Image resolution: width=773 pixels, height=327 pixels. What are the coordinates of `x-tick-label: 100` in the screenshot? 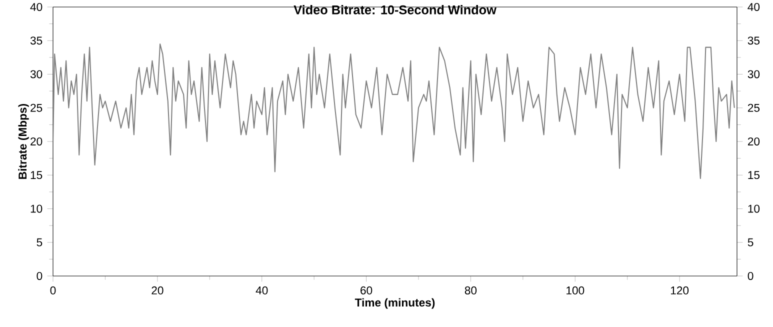 It's located at (575, 290).